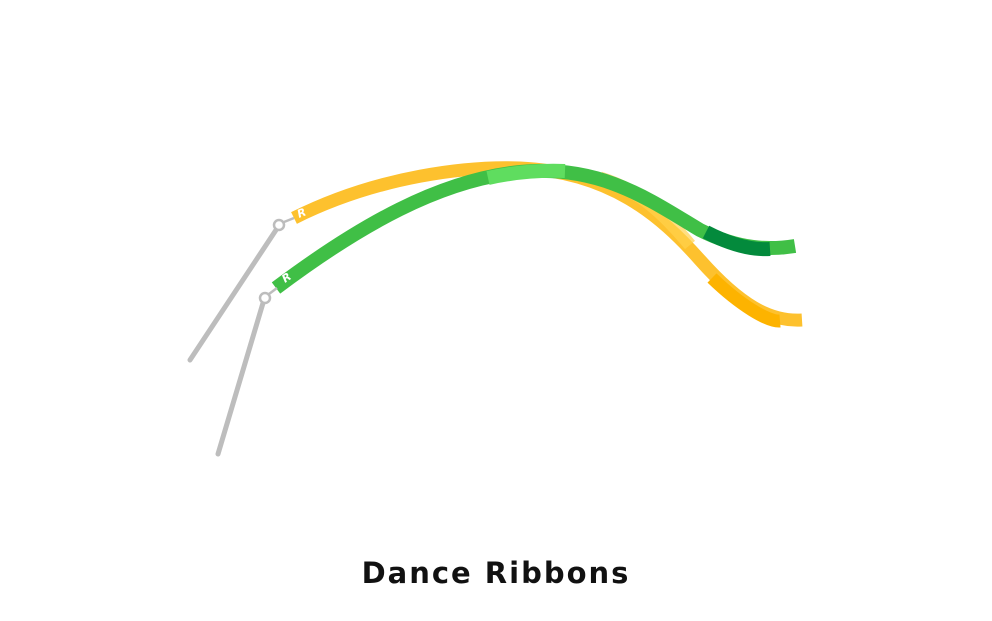  Describe the element at coordinates (279, 225) in the screenshot. I see `yellow-stick-ring` at that location.